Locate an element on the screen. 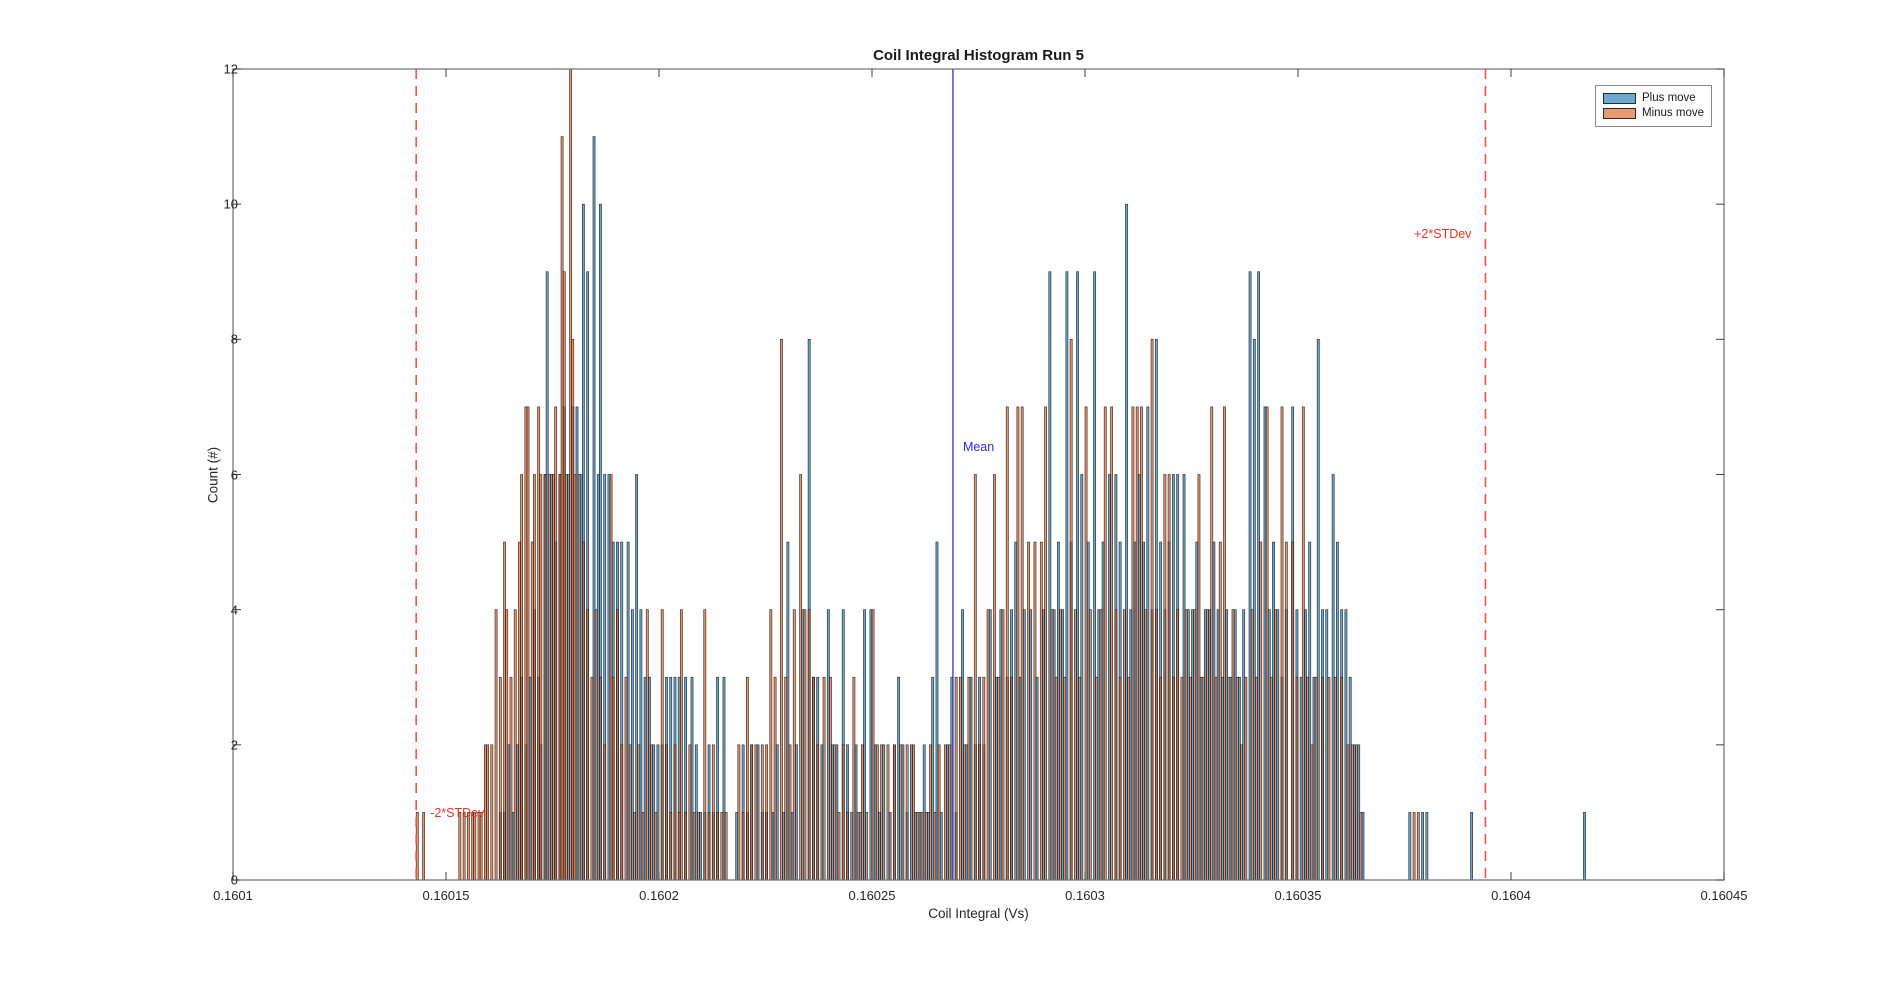  x-tick-label: 0.1603 is located at coordinates (1085, 895).